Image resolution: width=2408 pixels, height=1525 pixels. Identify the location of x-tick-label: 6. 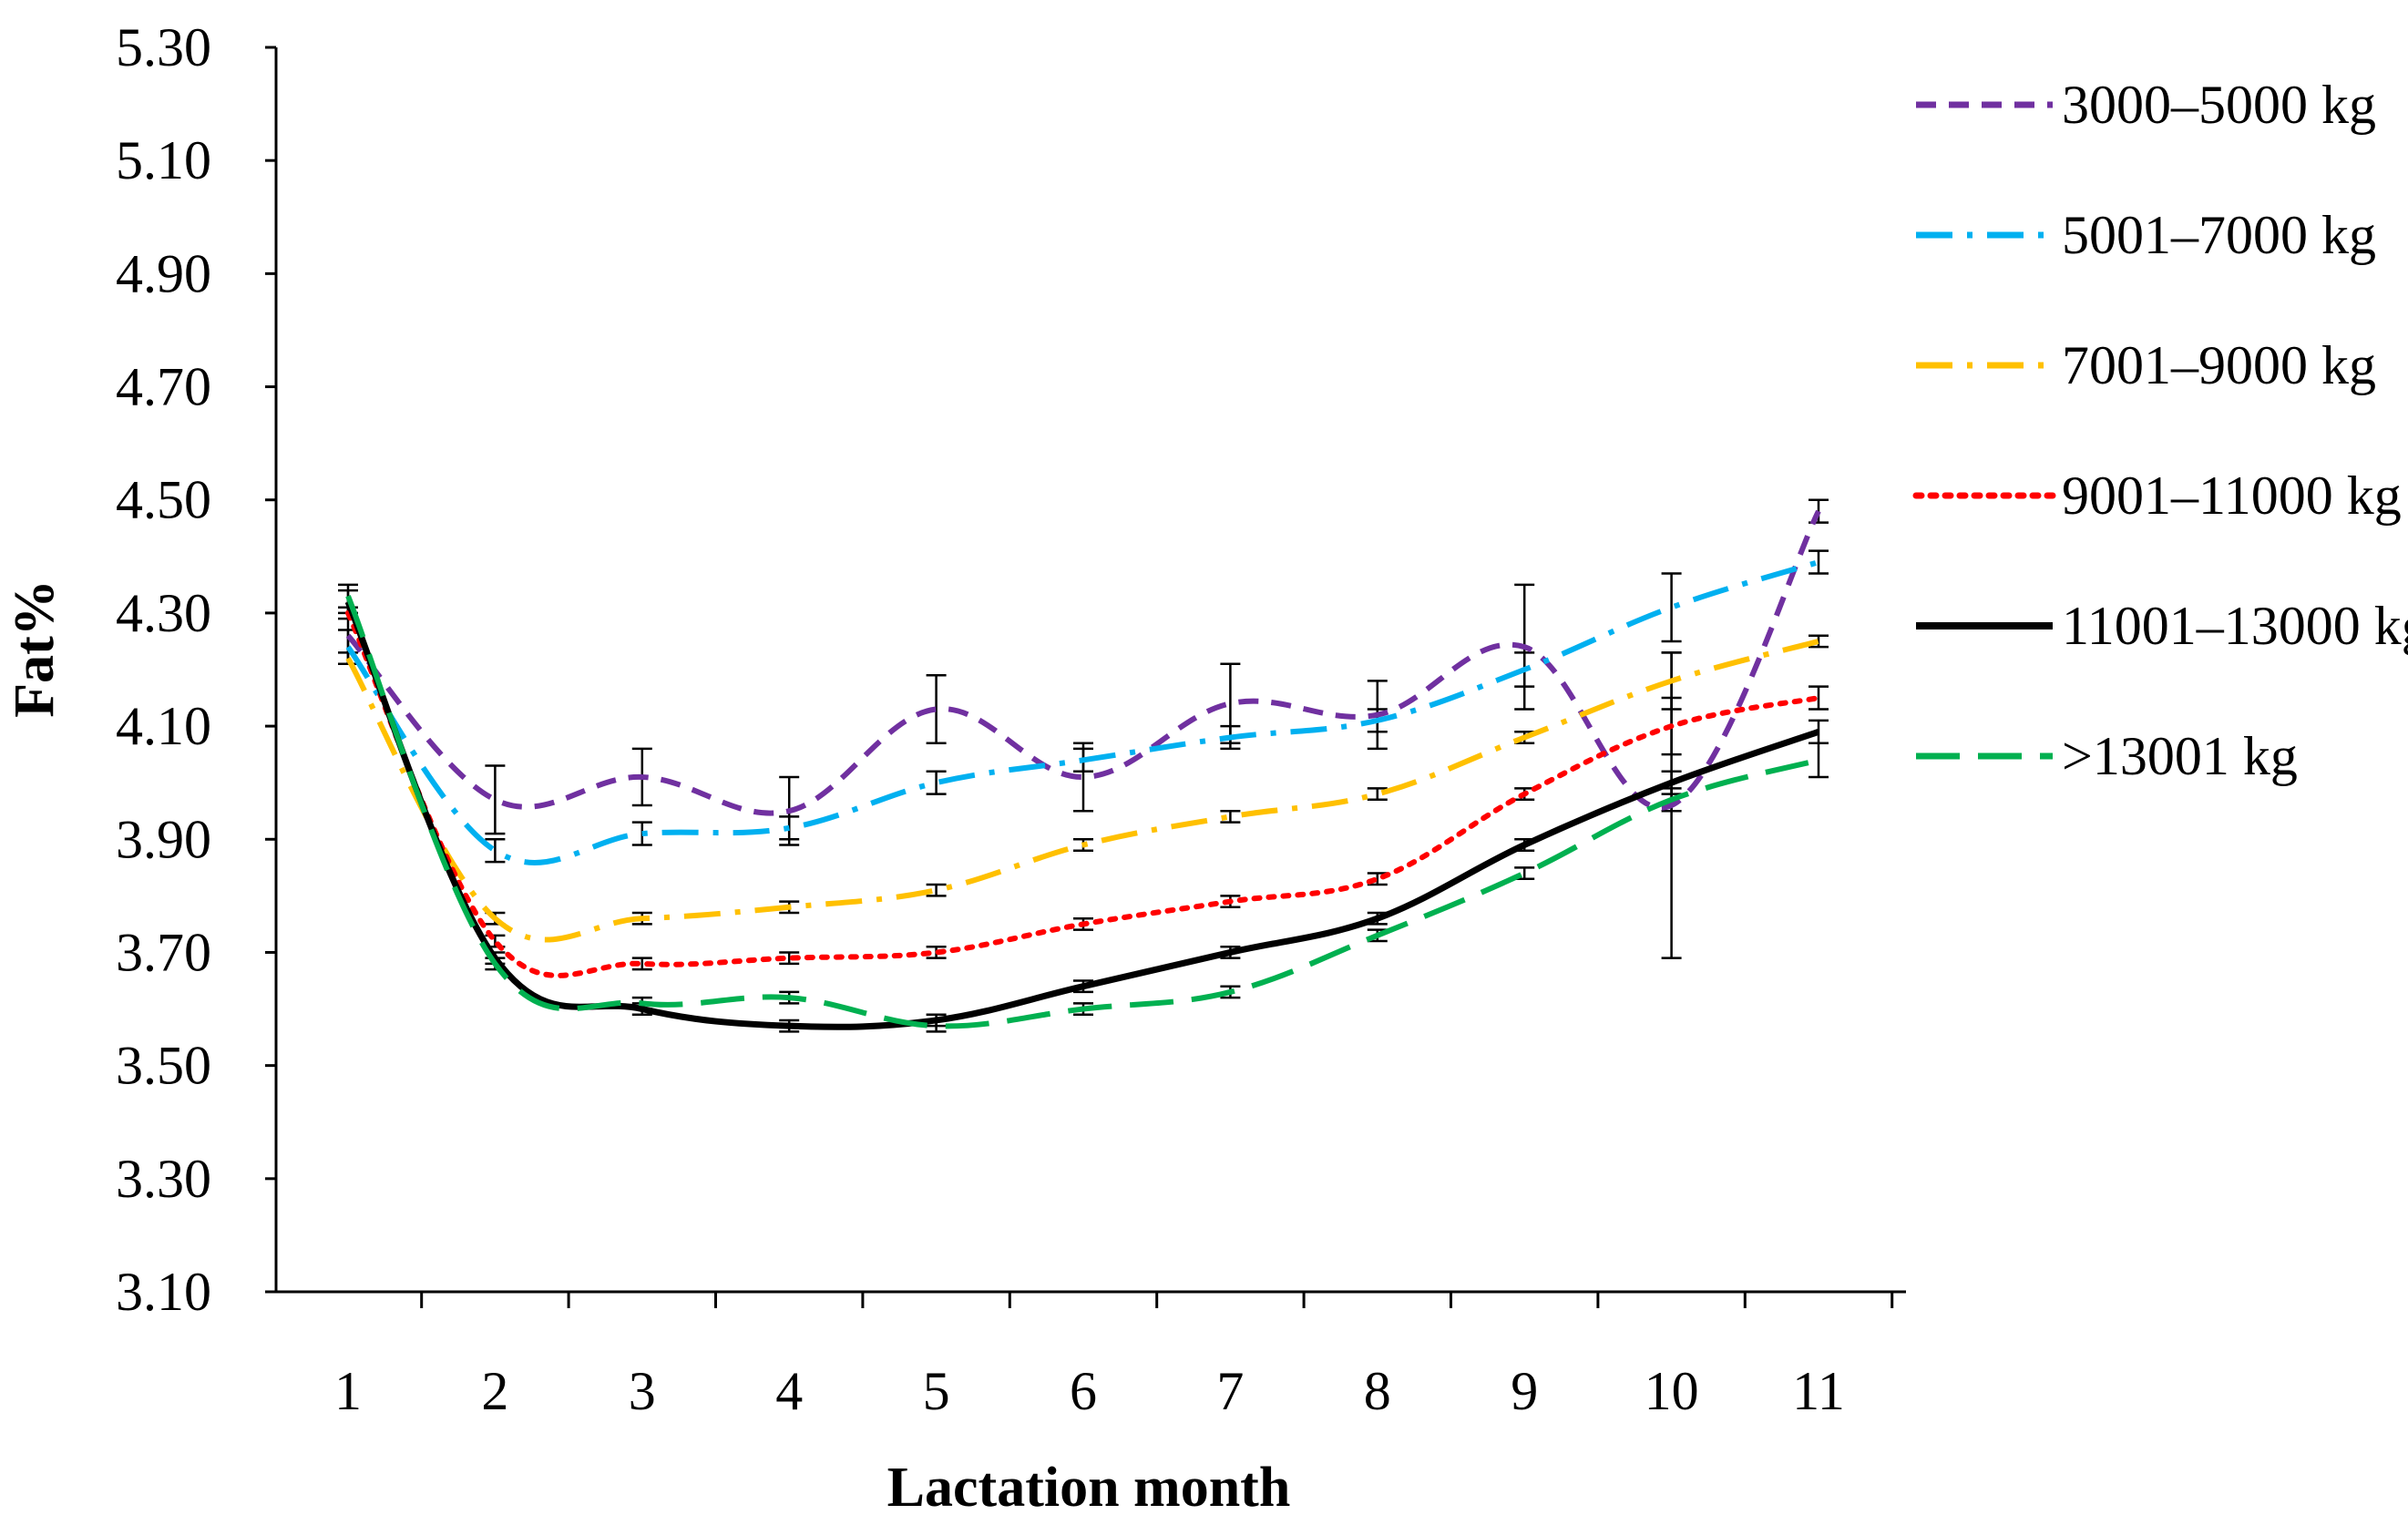
(1084, 1391).